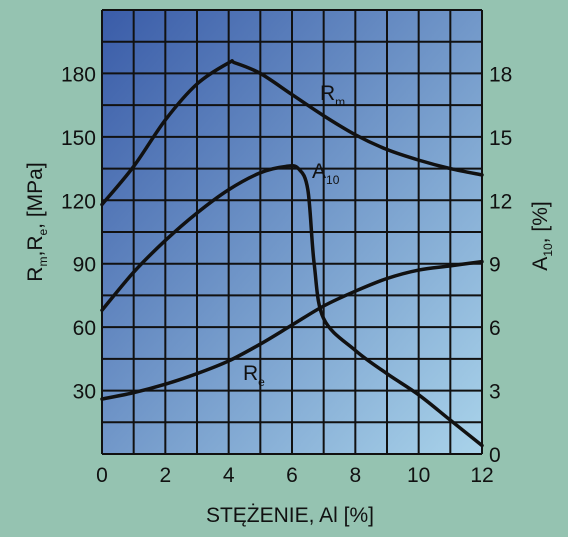  What do you see at coordinates (84, 328) in the screenshot?
I see `y-left-tick-label: 60` at bounding box center [84, 328].